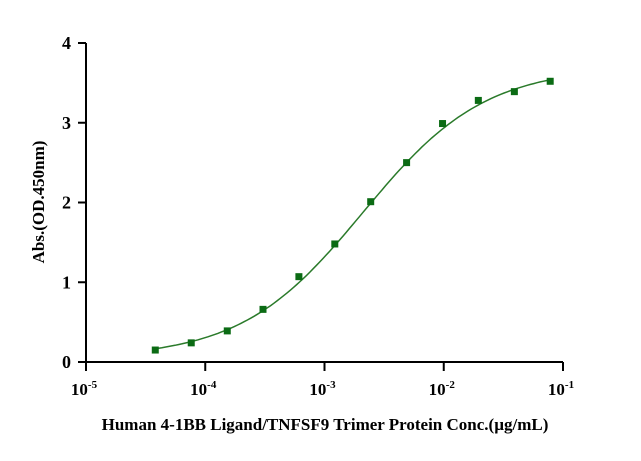 The width and height of the screenshot is (641, 461). I want to click on y-tick-label: 3, so click(66, 123).